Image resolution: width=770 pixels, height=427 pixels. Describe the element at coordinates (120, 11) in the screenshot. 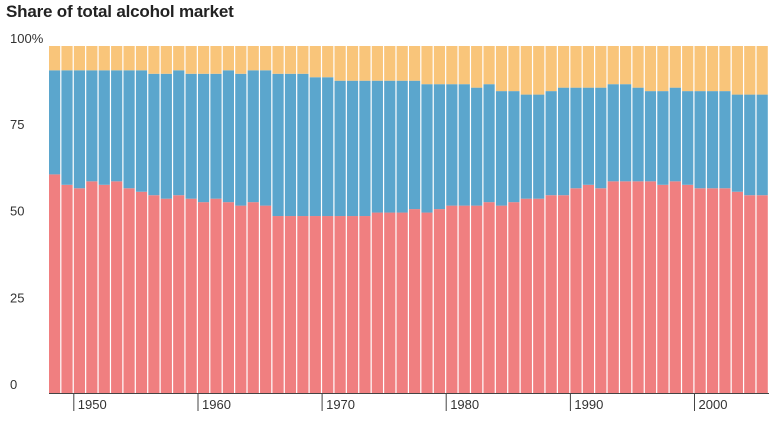

I see `chart-title: Share of total alcohol market` at that location.